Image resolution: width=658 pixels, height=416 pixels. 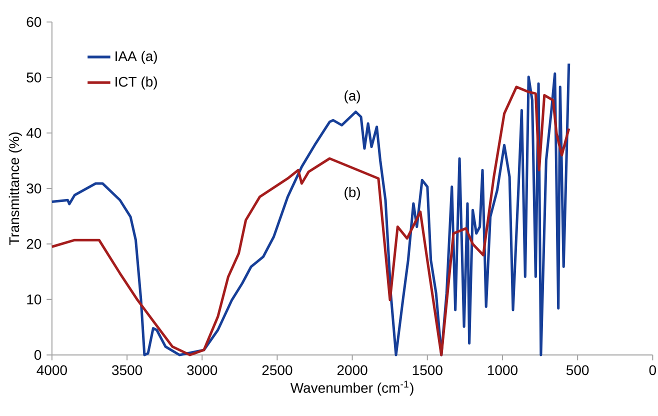 What do you see at coordinates (15, 188) in the screenshot?
I see `y-axis-title: Transmittance (%)` at bounding box center [15, 188].